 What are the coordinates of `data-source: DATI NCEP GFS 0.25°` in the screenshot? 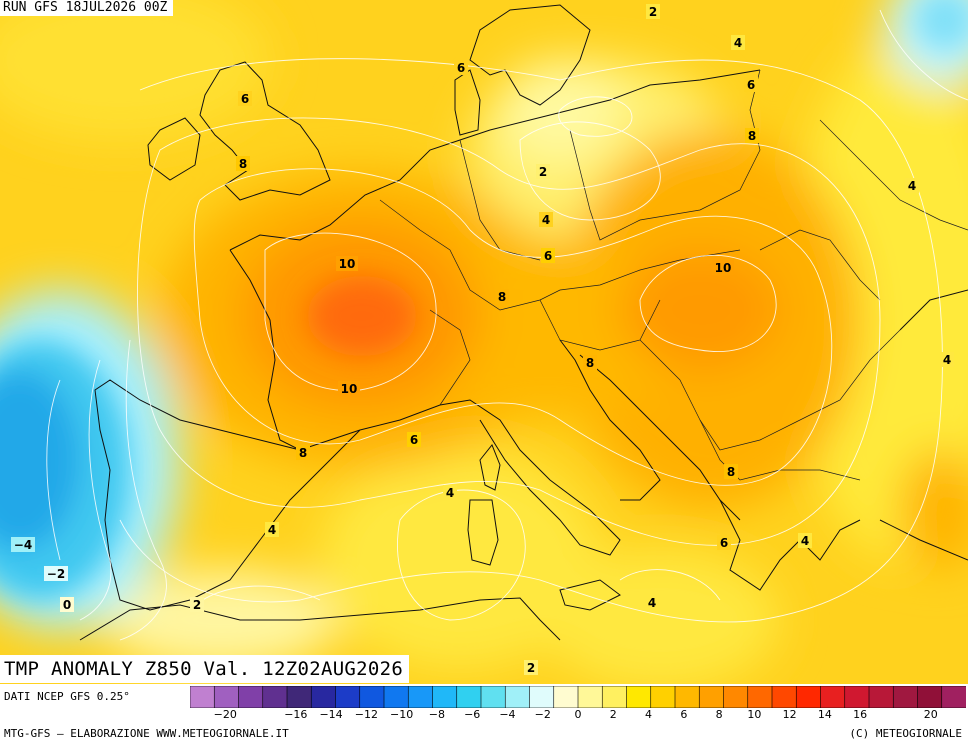 It's located at (67, 696).